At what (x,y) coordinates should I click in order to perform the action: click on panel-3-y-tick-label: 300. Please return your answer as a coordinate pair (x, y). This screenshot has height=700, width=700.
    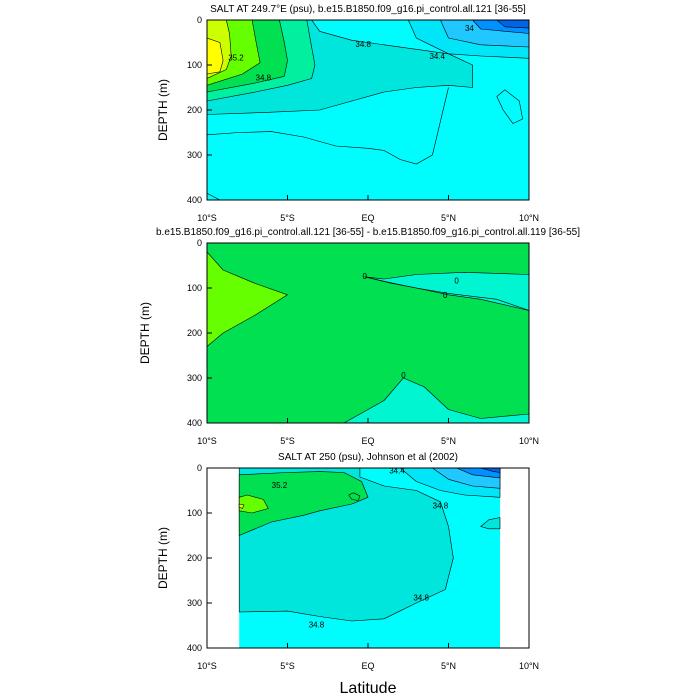
    Looking at the image, I should click on (194, 603).